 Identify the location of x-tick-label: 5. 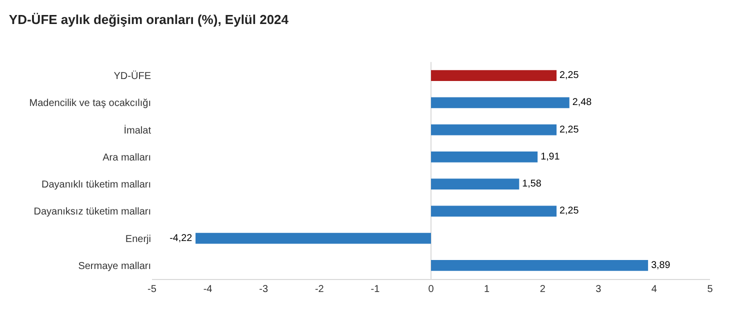
(710, 289).